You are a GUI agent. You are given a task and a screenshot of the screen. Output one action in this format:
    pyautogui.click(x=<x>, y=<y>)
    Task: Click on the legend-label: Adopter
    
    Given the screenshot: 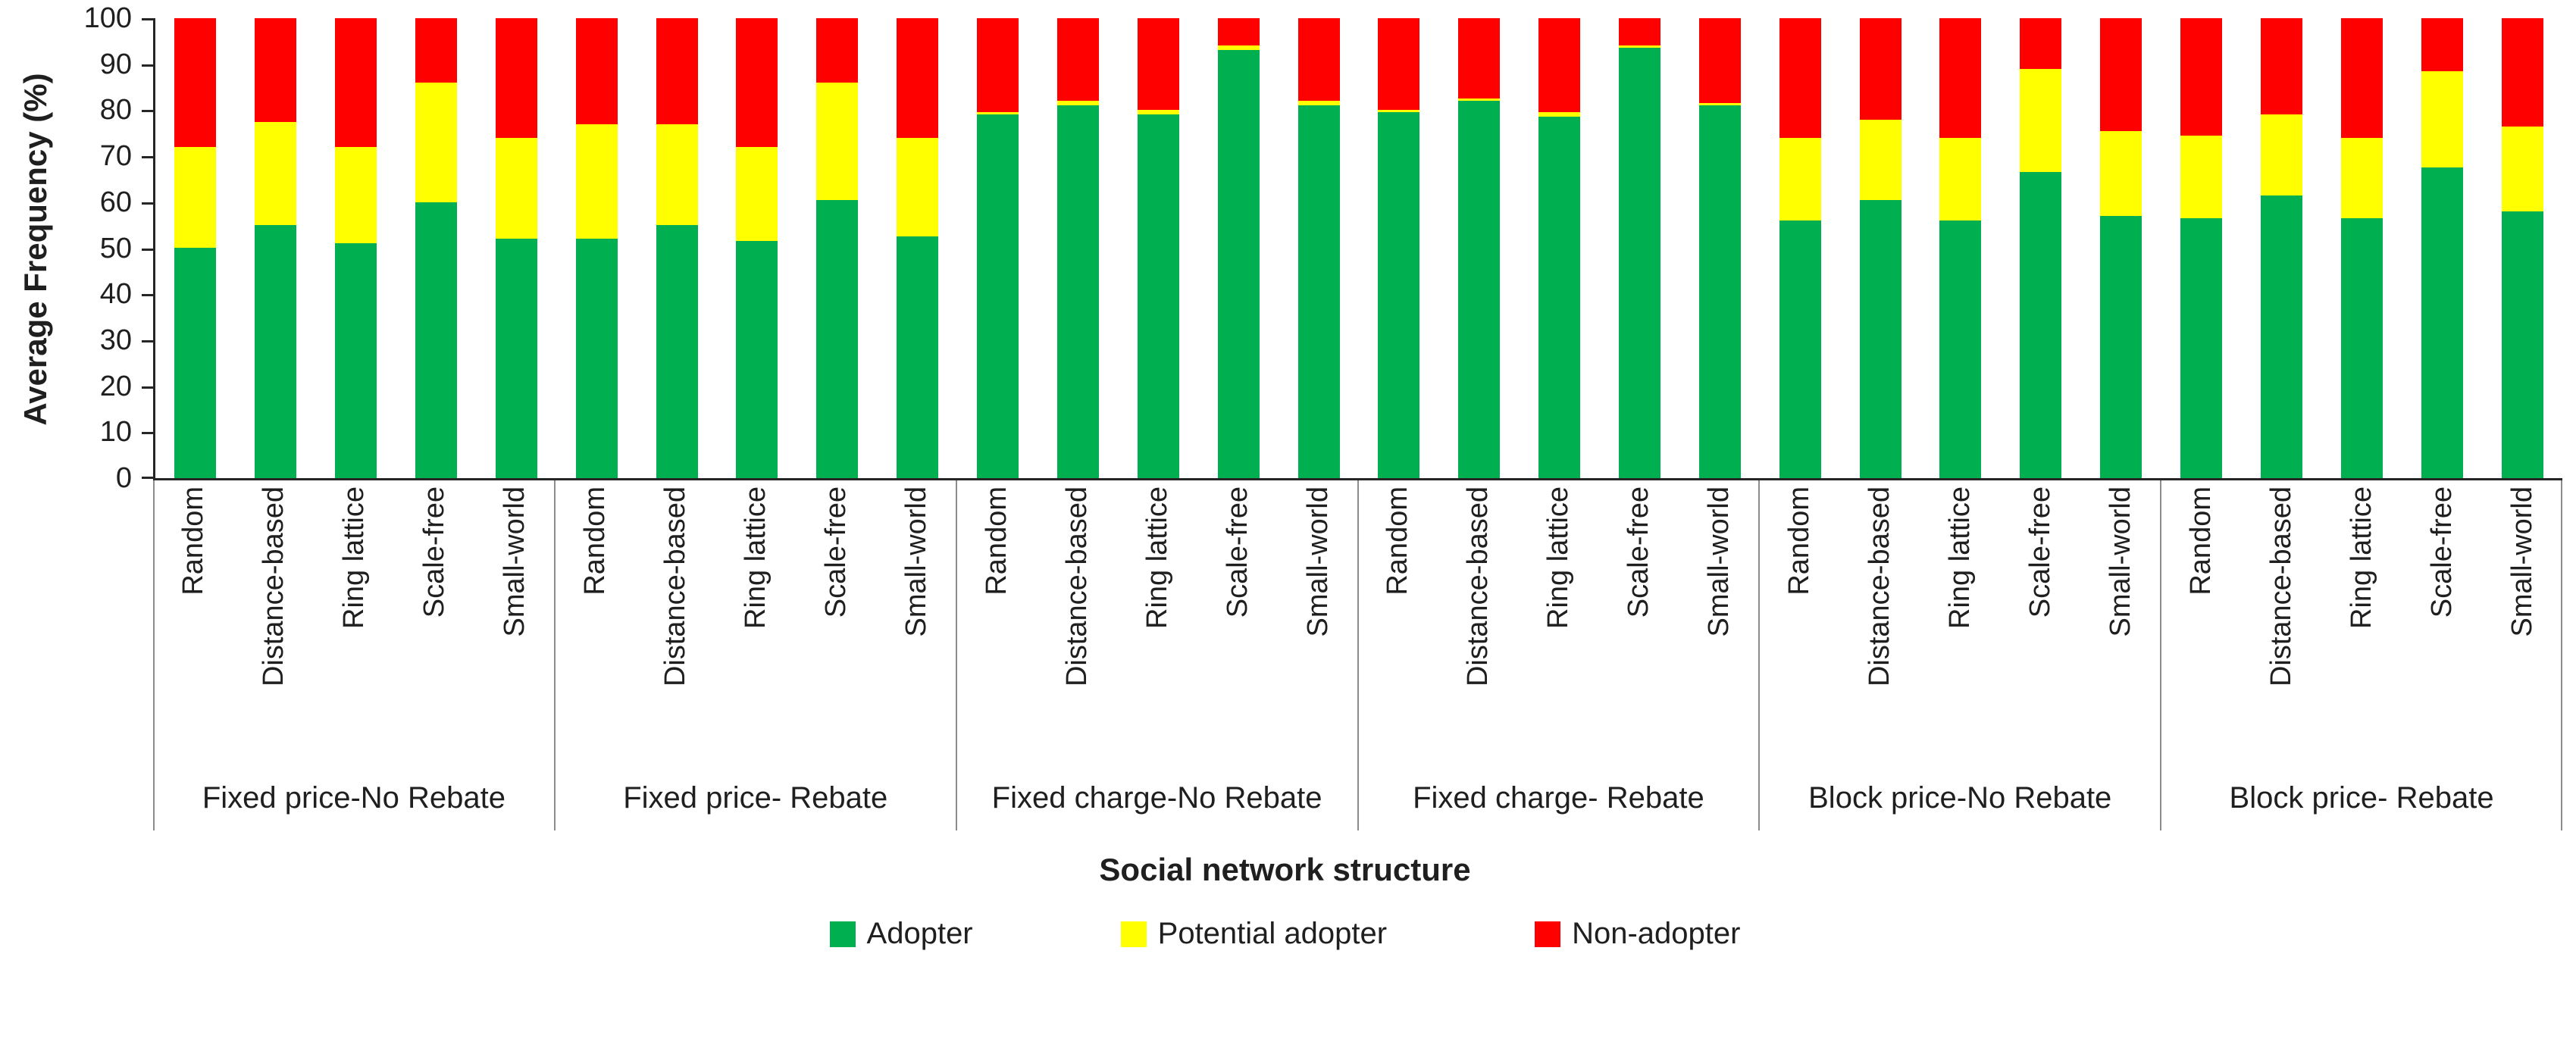 What is the action you would take?
    pyautogui.click(x=919, y=933)
    